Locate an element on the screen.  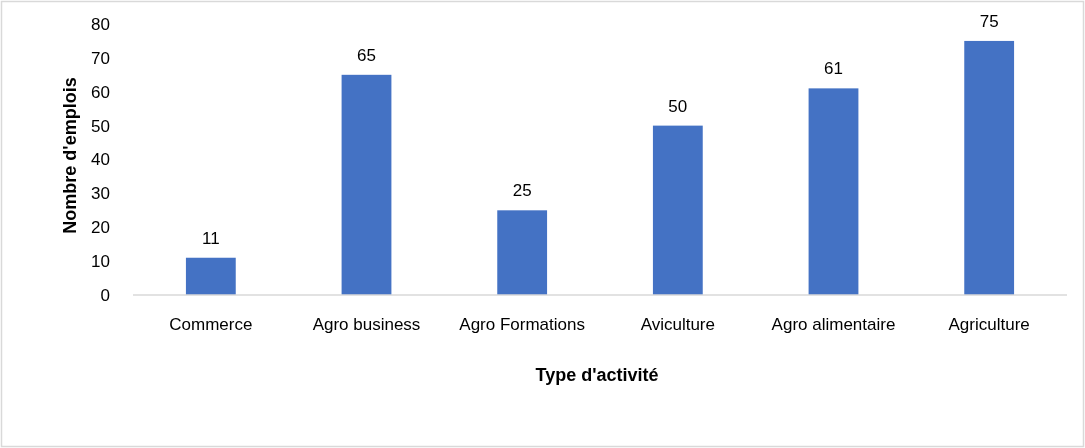
data-label: 61 is located at coordinates (833, 69).